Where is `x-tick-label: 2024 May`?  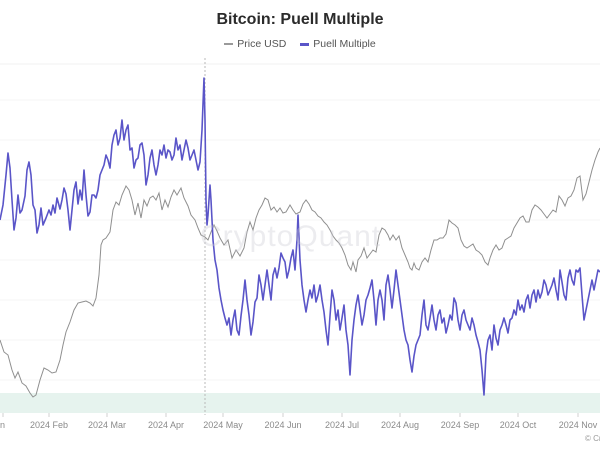 x-tick-label: 2024 May is located at coordinates (223, 425).